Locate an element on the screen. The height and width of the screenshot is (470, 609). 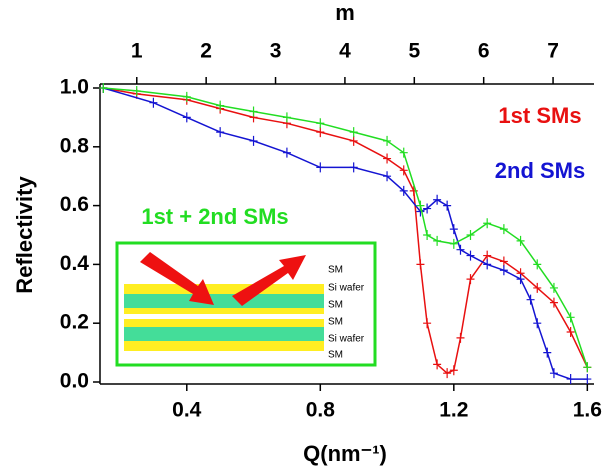
inset is located at coordinates (246, 304).